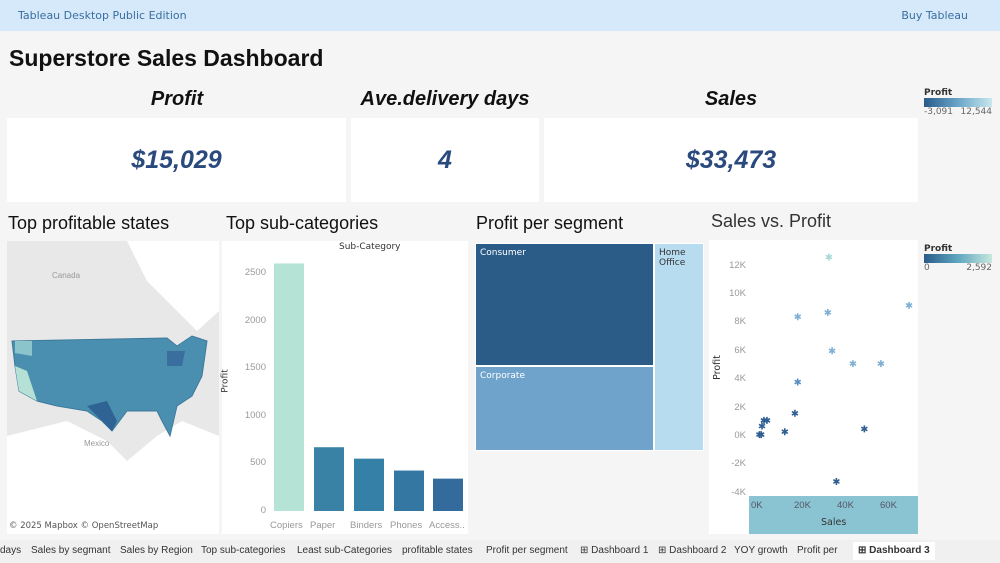 This screenshot has height=563, width=1000. What do you see at coordinates (366, 525) in the screenshot?
I see `x-tick: Binders` at bounding box center [366, 525].